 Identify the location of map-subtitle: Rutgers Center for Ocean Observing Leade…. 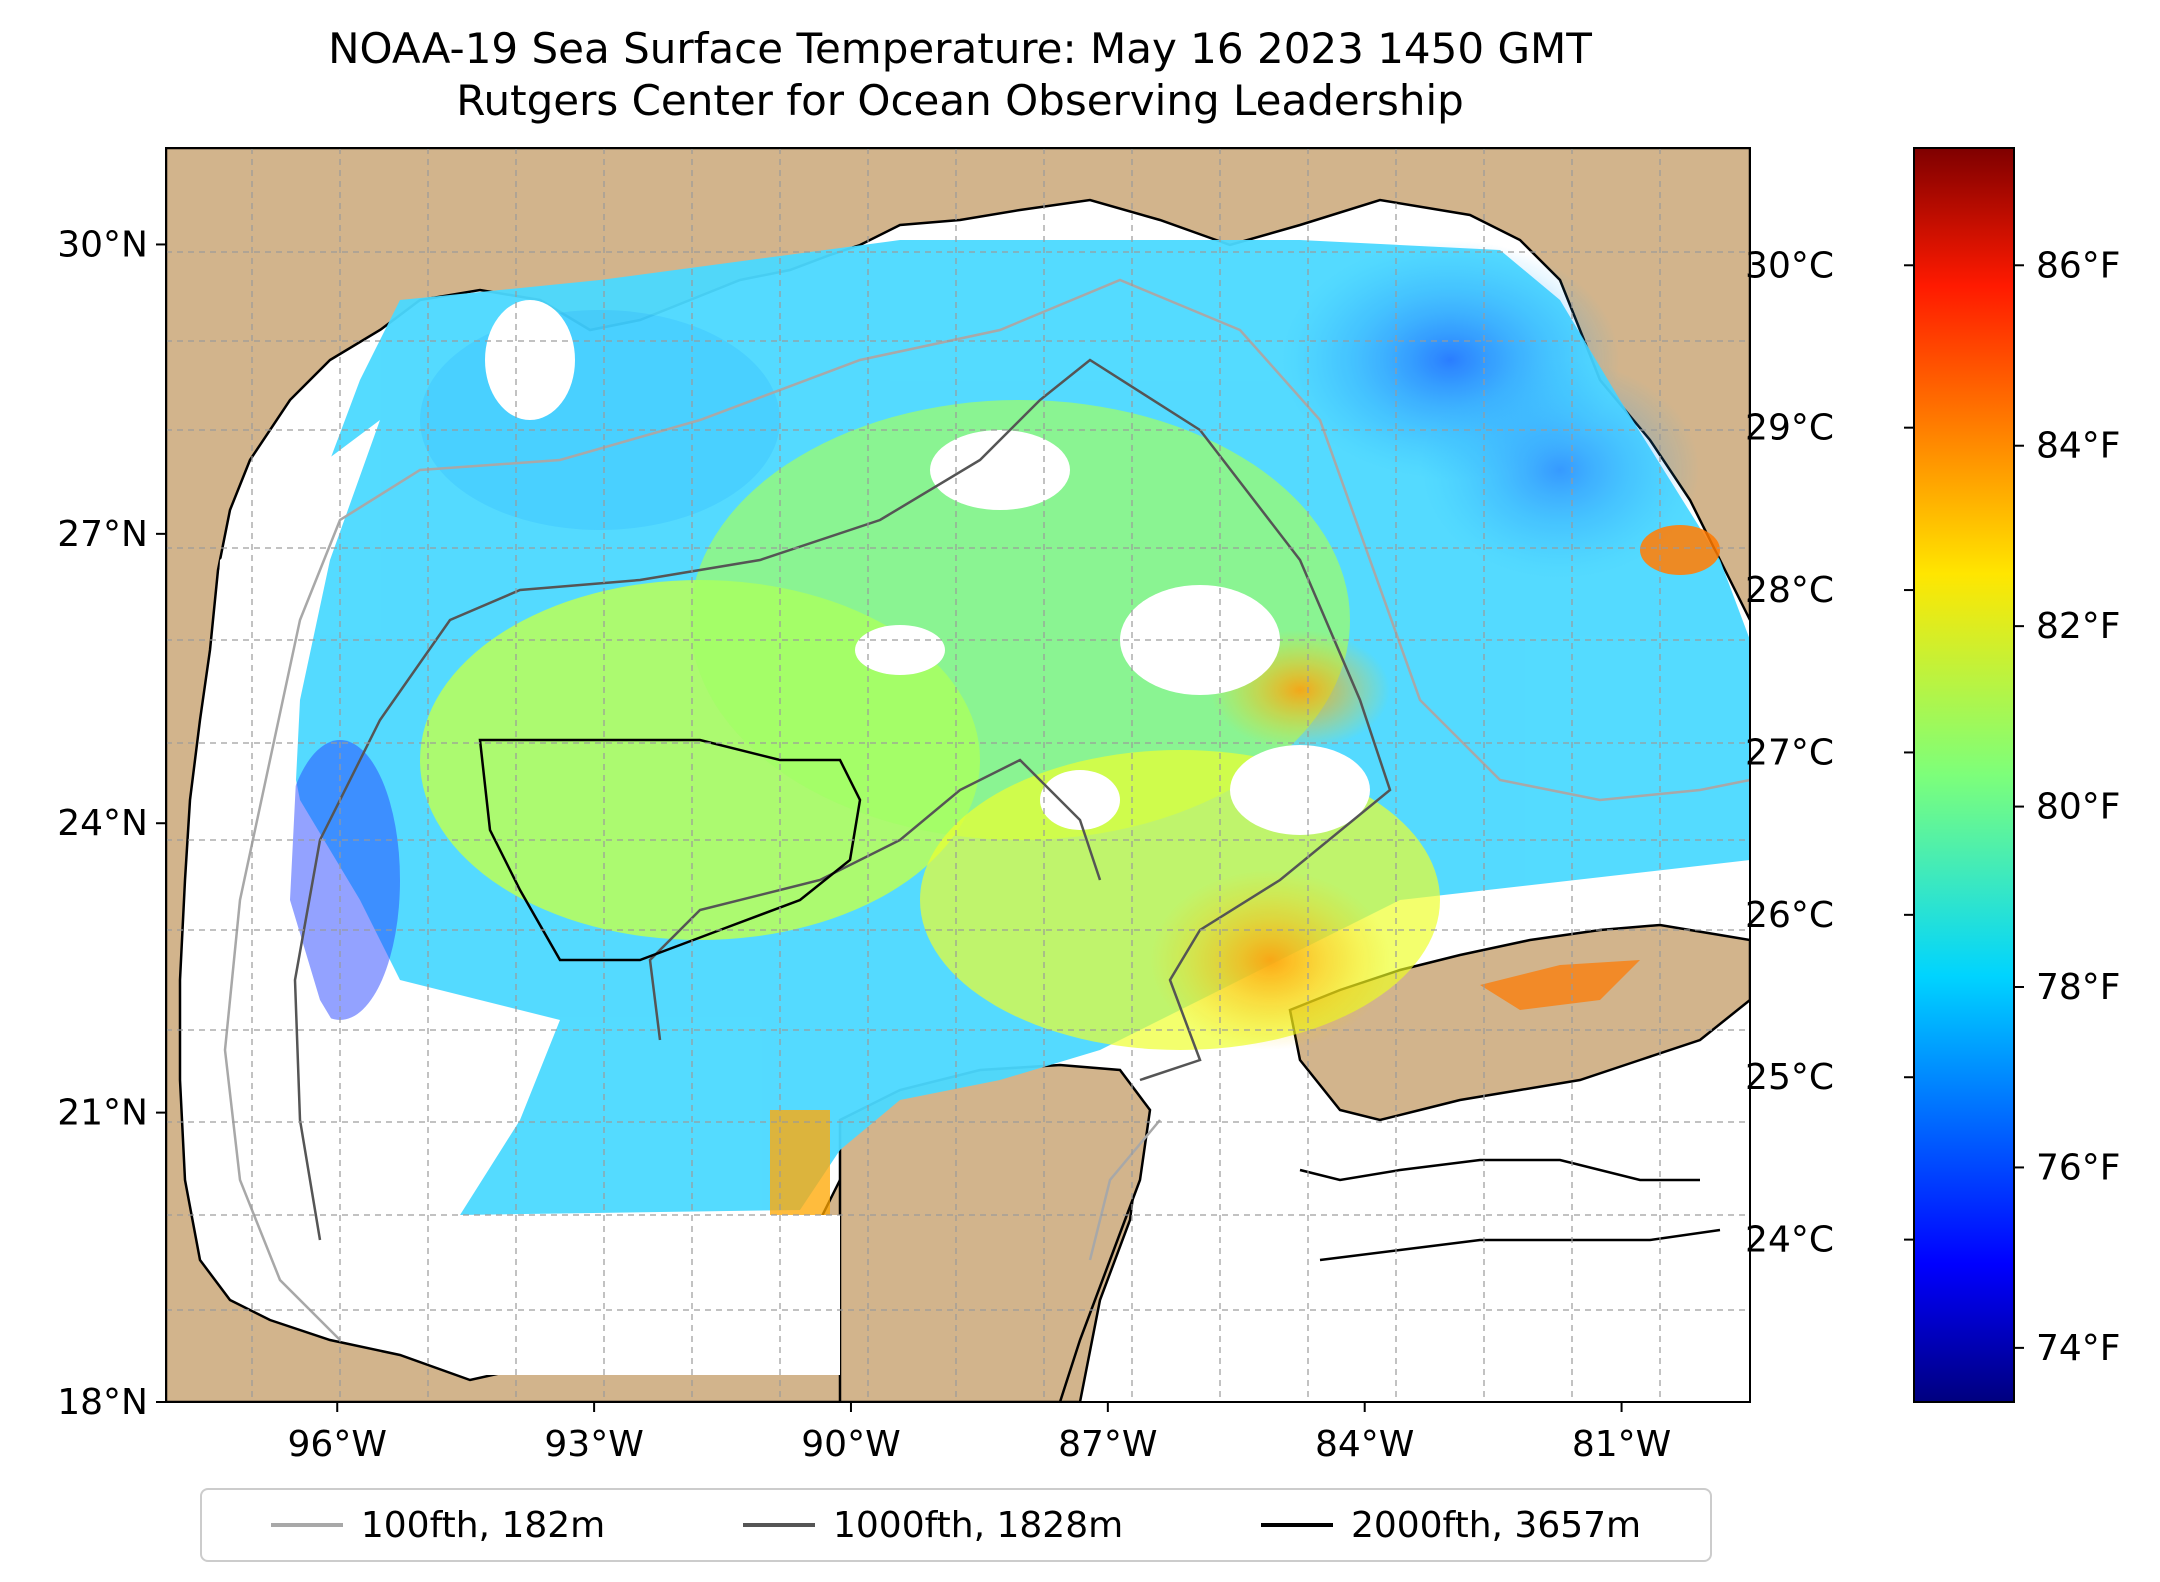
(960, 100).